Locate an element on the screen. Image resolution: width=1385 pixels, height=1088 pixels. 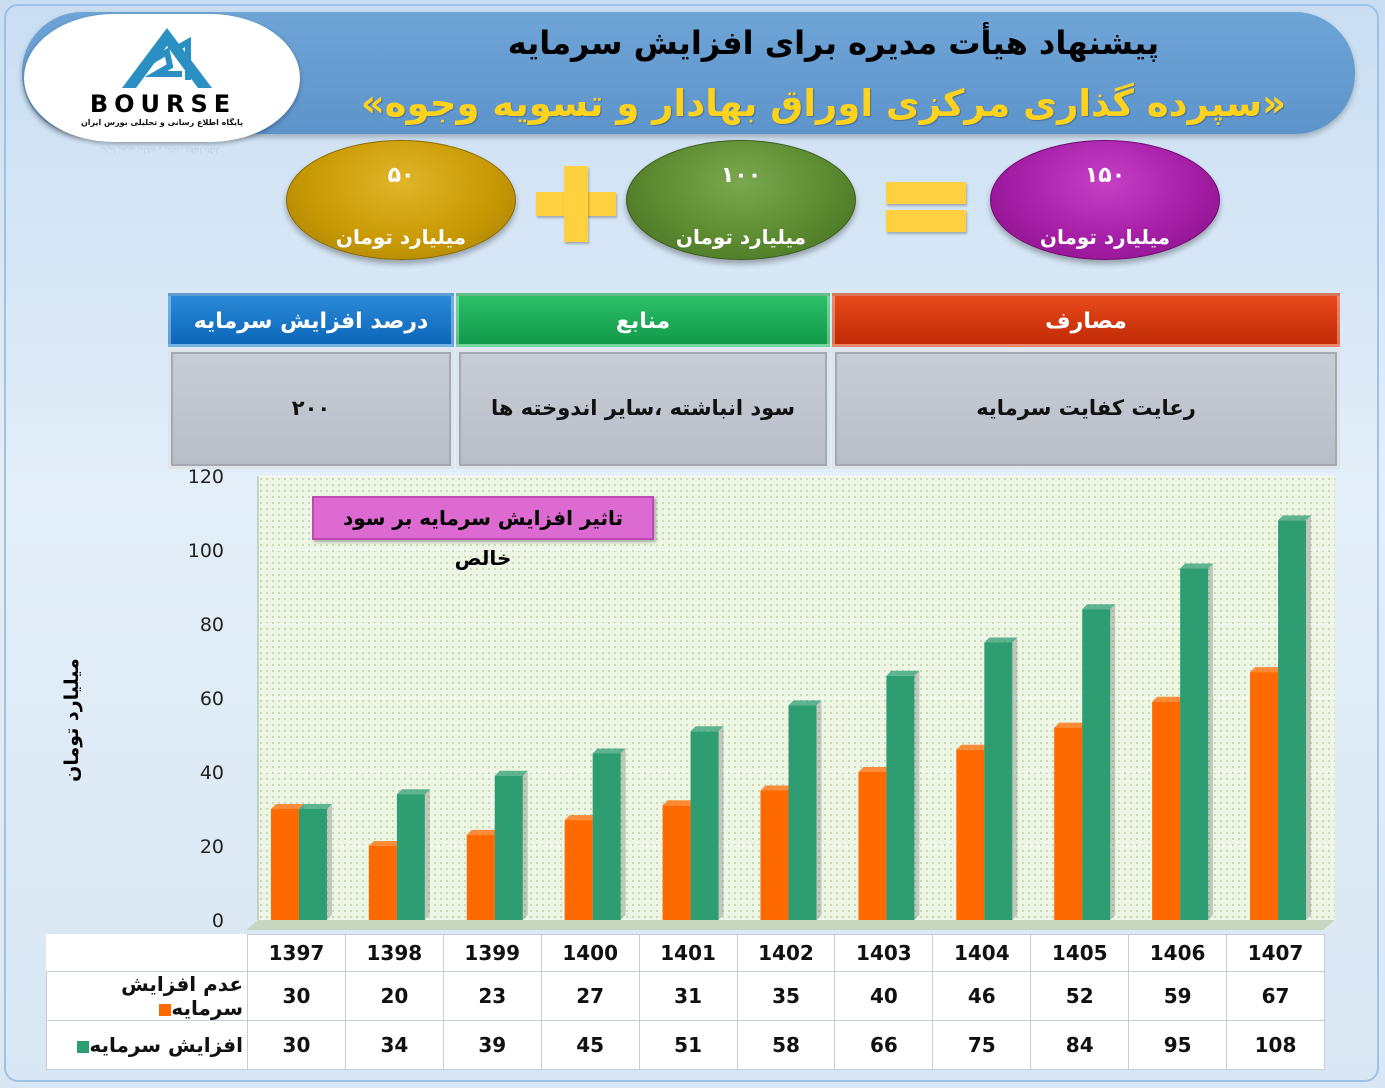
table-row-no-increase: عدم افزایش سرمایه 30 20 23 27 31 35 40 46 52 59 67 is located at coordinates (685, 996).